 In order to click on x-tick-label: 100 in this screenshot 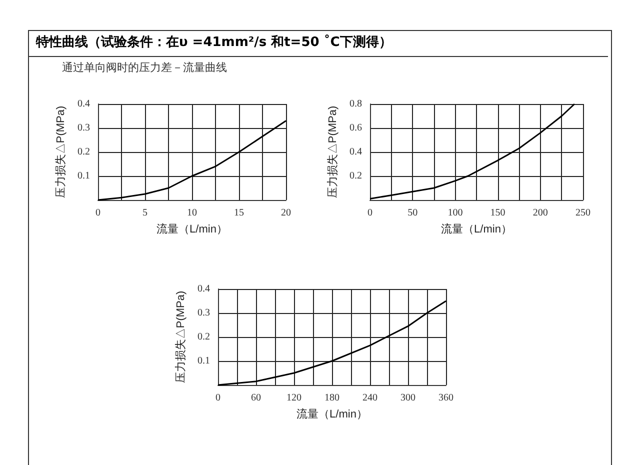, I will do `click(455, 213)`.